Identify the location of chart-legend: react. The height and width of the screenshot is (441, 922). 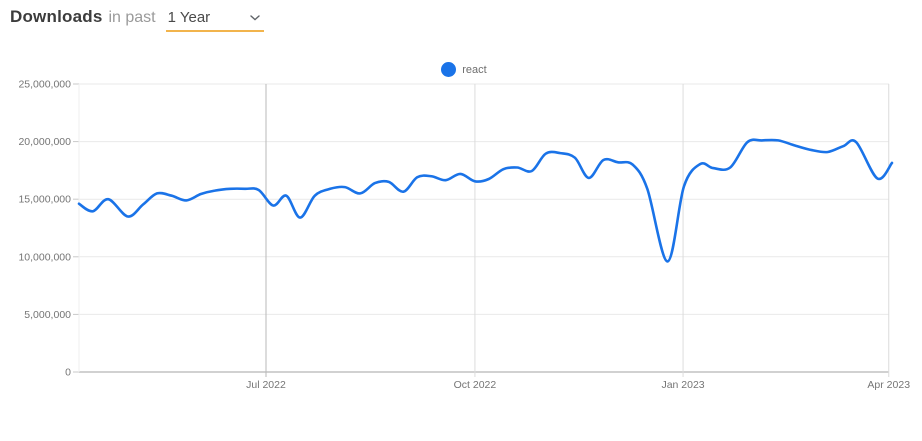
(461, 69).